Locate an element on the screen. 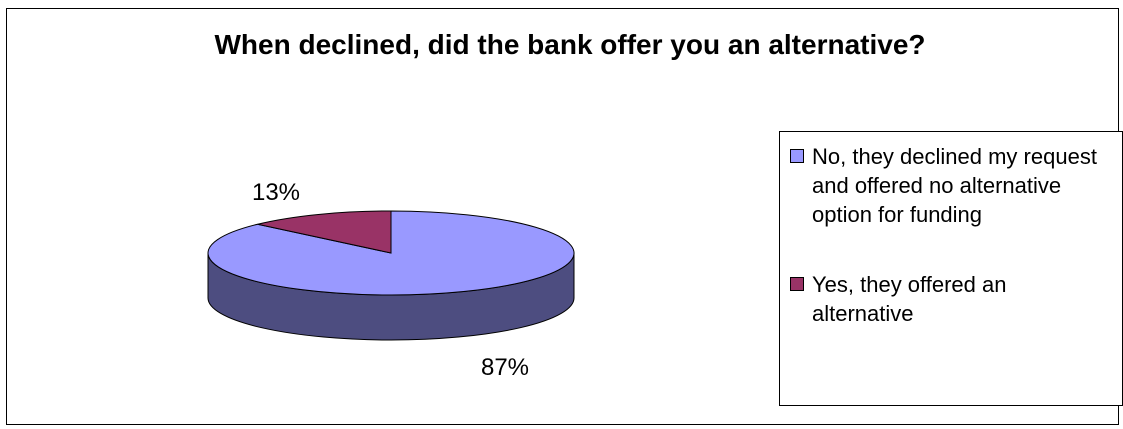 This screenshot has height=429, width=1123. data-label-no: 87% is located at coordinates (505, 367).